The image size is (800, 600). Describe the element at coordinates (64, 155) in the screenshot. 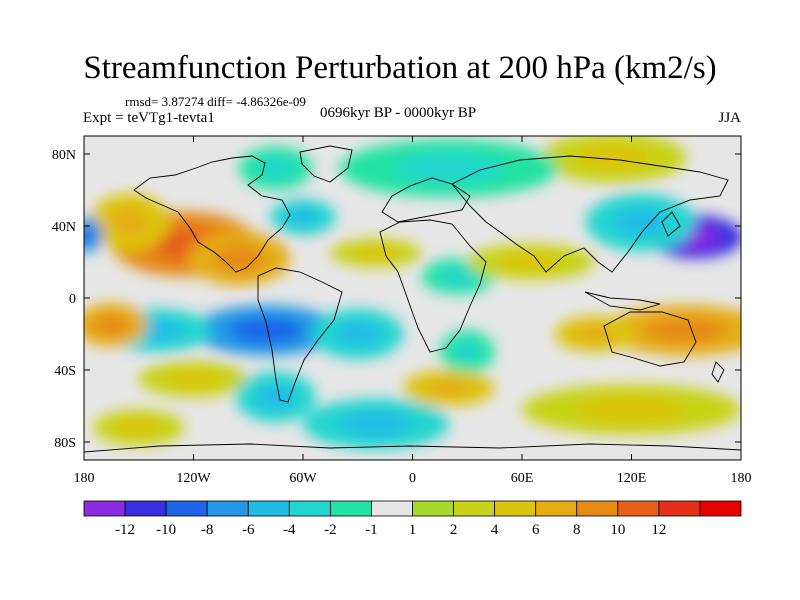

I see `y-tick-label: 80N` at that location.